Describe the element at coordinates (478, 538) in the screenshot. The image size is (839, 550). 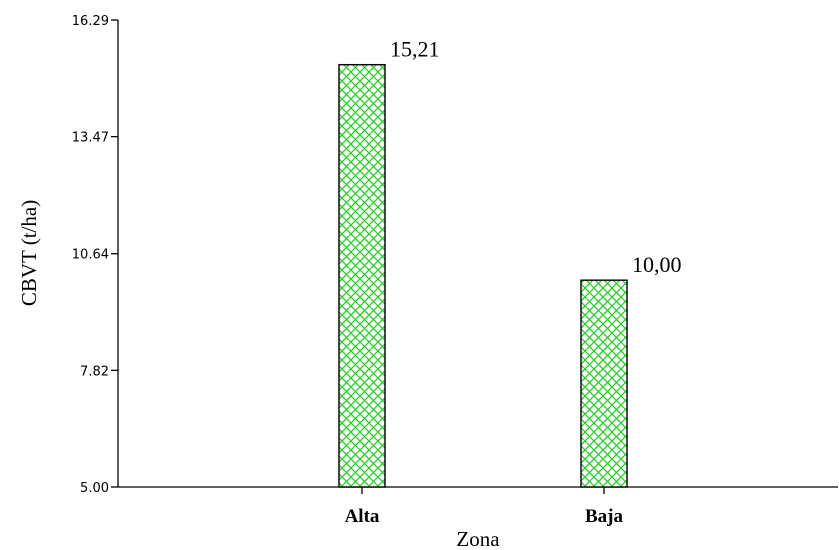
I see `x-axis-title: Zona` at that location.